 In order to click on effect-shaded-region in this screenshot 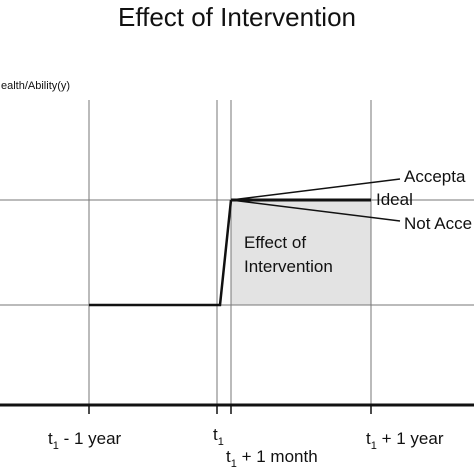, I will do `click(301, 252)`.